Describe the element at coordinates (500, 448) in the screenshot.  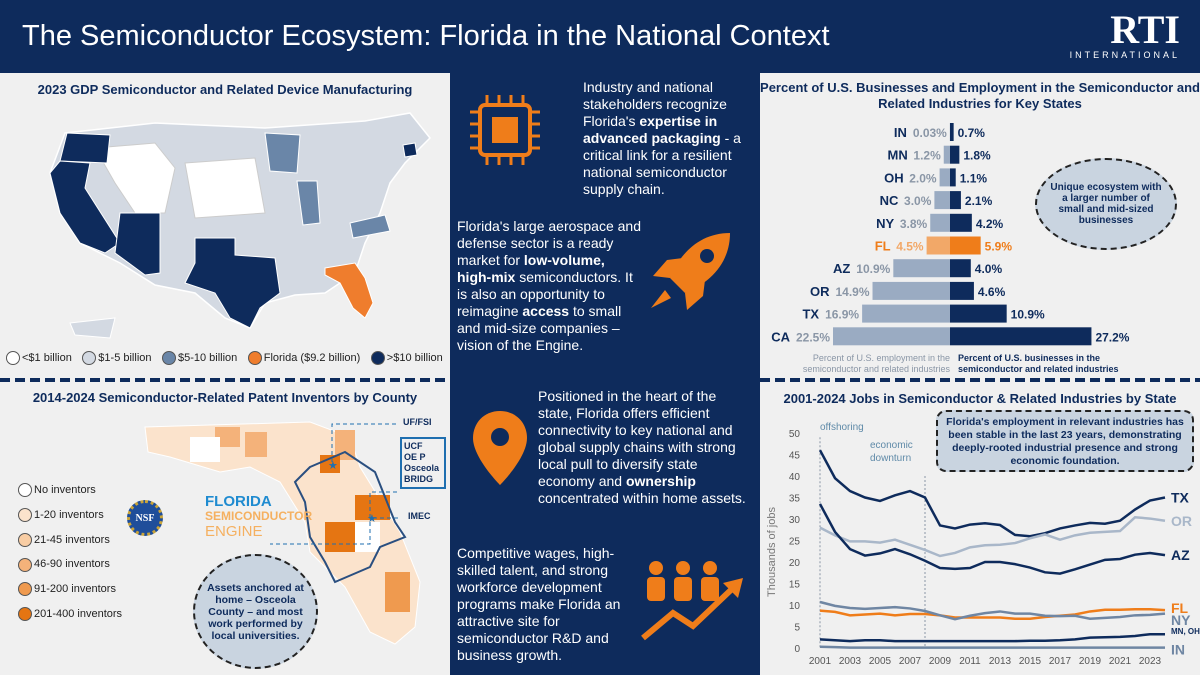
I see `location-pin-icon` at that location.